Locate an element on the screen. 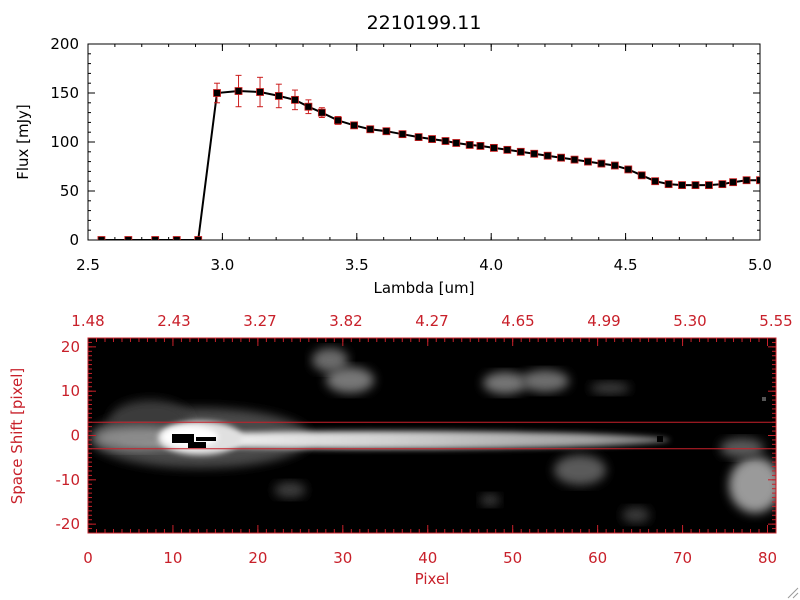 The width and height of the screenshot is (800, 600). spectral-image-x-tick-label: 40 is located at coordinates (427, 558).